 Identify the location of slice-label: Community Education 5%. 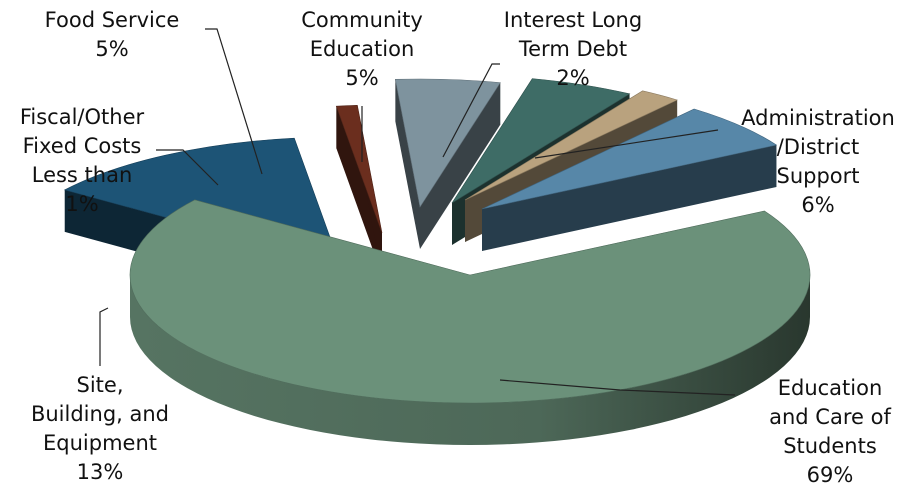
(362, 49).